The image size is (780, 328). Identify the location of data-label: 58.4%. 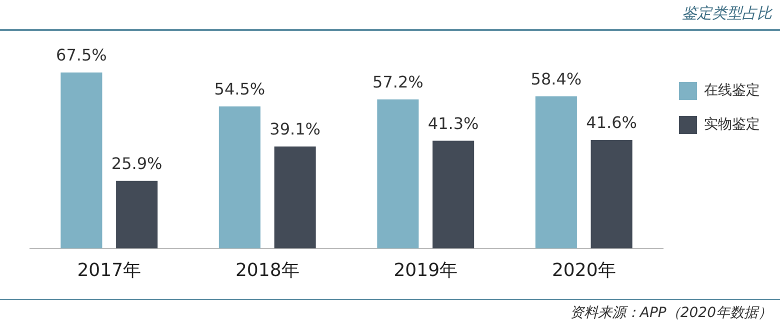
(556, 78).